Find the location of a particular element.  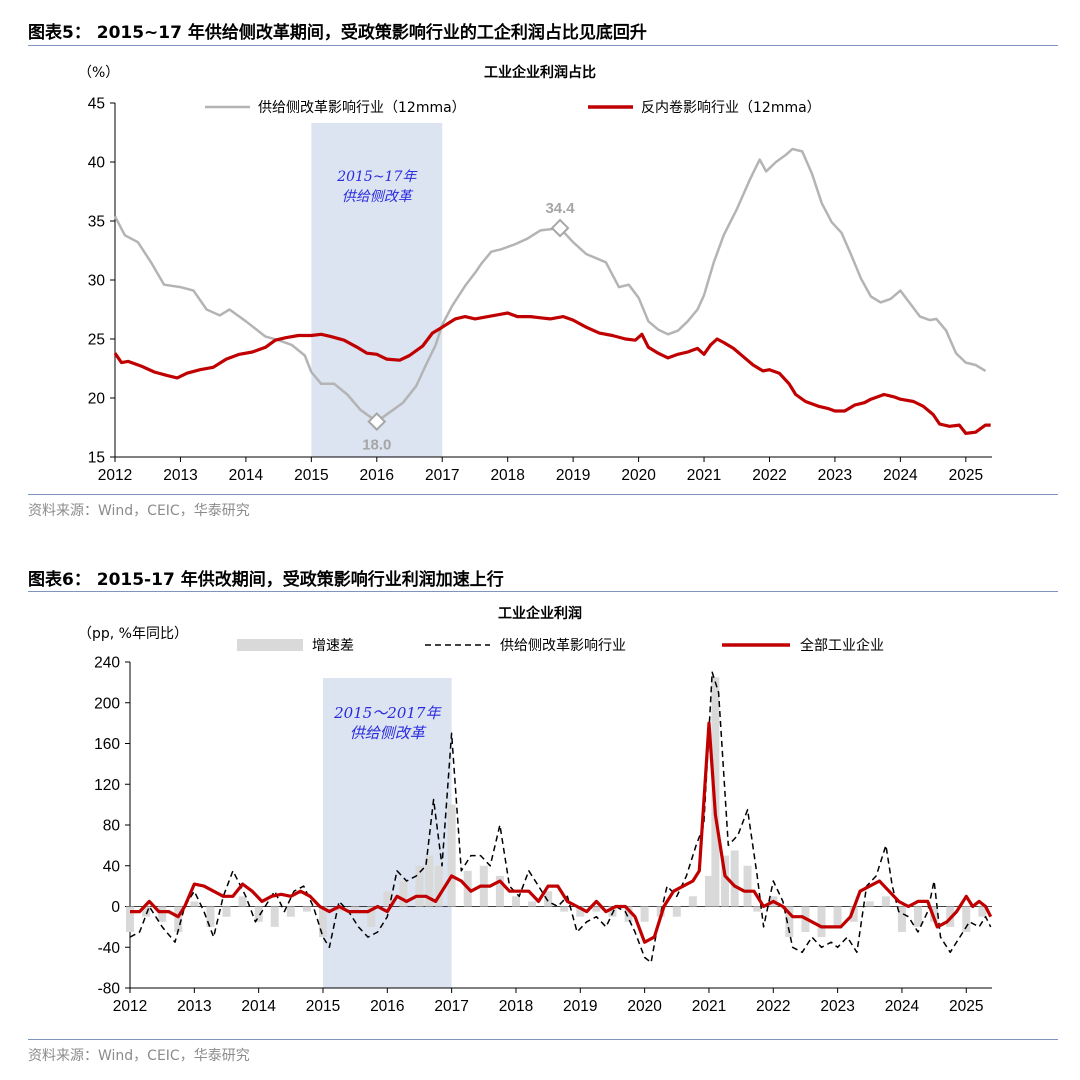

chart1-band-group is located at coordinates (377, 290).